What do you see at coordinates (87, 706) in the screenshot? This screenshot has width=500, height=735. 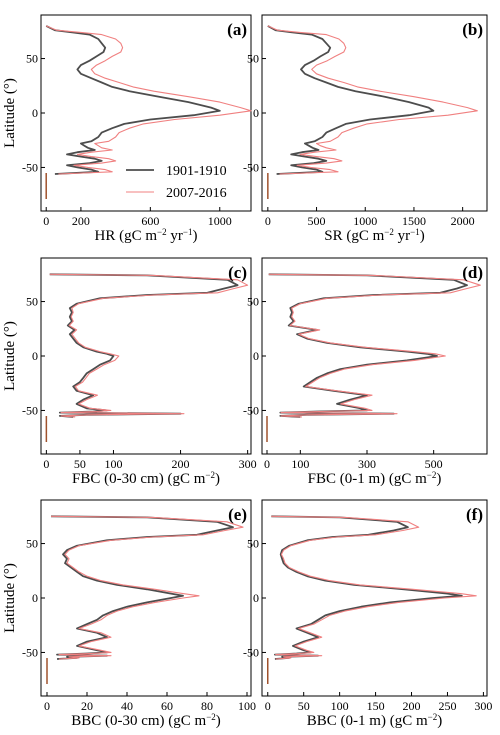 I see `x-tick-label: 20` at bounding box center [87, 706].